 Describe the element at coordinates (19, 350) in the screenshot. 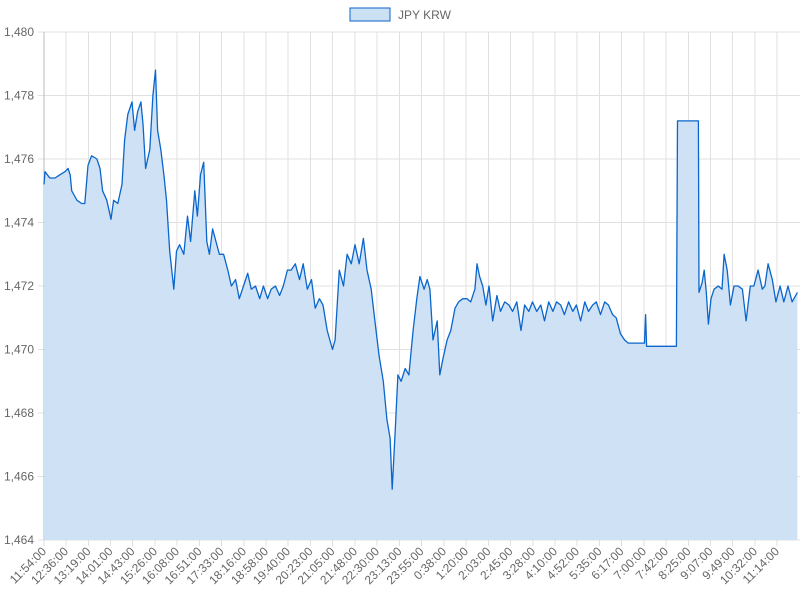

I see `y-tick-label: 1,470` at that location.